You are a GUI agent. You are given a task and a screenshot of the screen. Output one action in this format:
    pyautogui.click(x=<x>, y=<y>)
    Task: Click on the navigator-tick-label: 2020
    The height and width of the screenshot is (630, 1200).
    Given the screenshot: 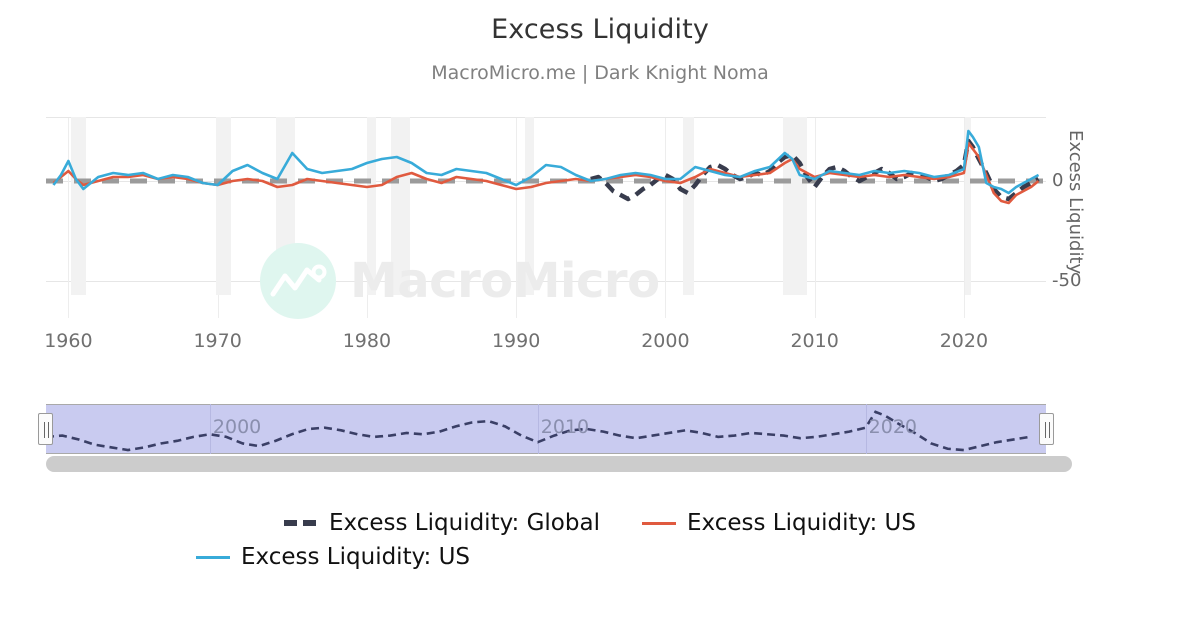 What is the action you would take?
    pyautogui.click(x=893, y=427)
    